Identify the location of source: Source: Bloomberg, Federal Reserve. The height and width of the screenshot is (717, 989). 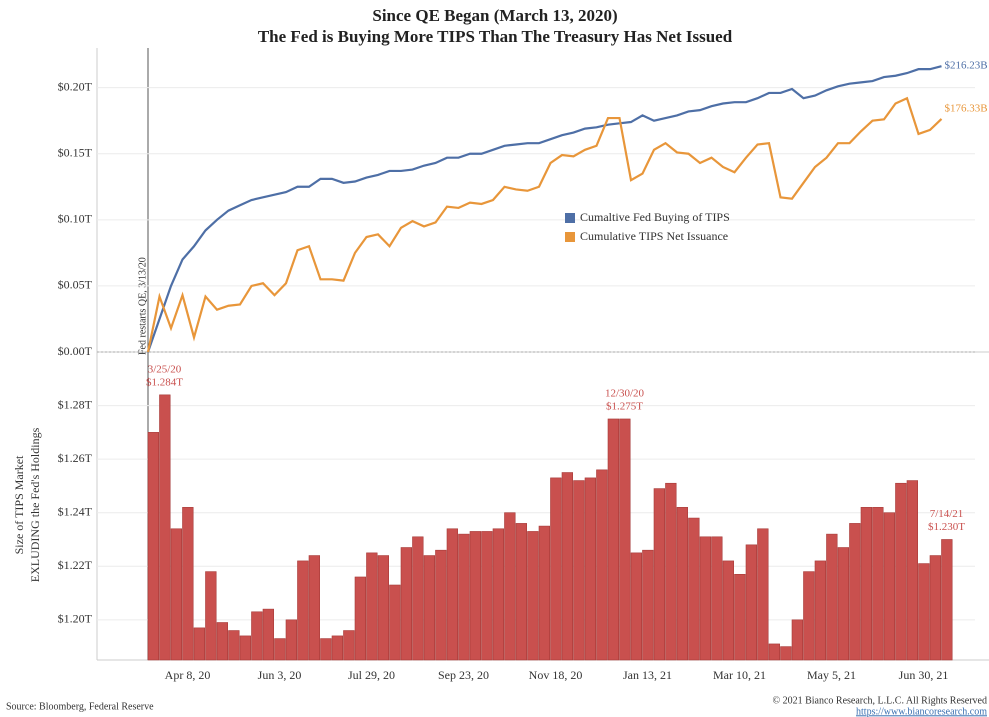
(80, 706).